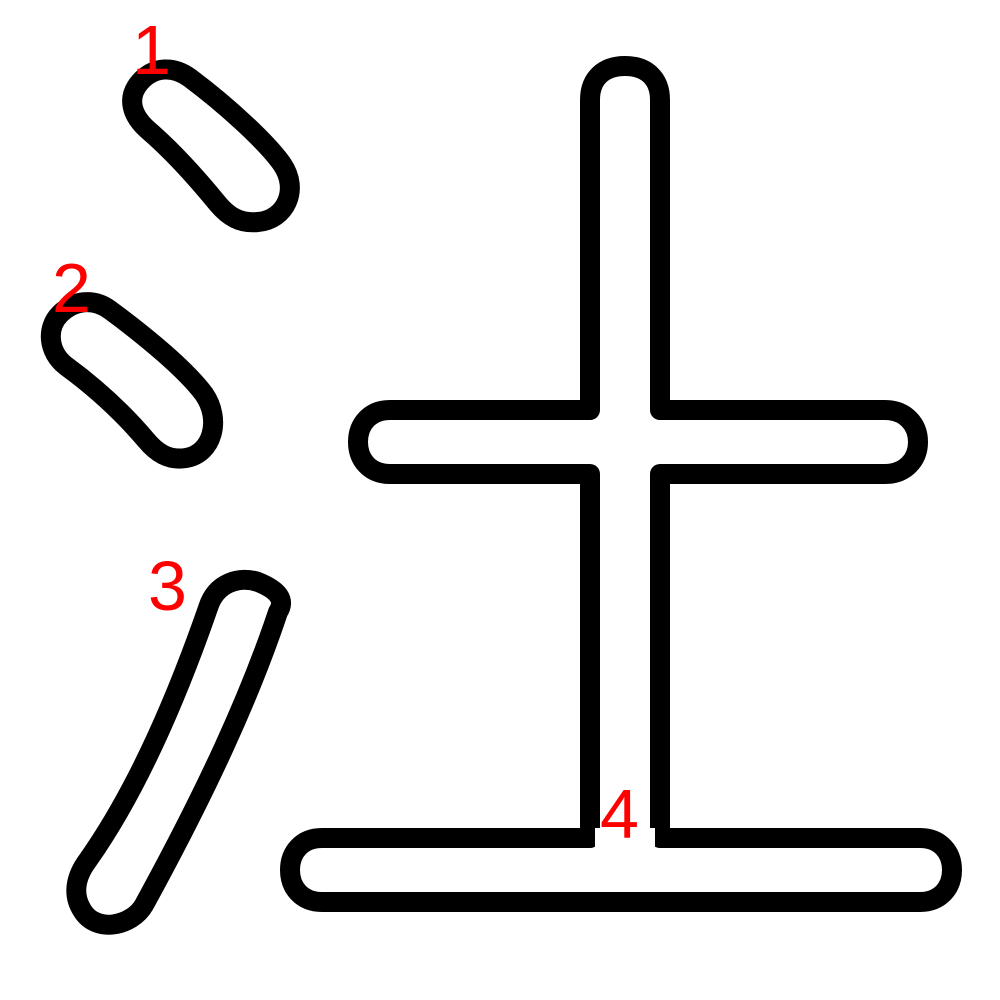 This screenshot has width=1000, height=1000. Describe the element at coordinates (619, 814) in the screenshot. I see `stroke-number-4: 4` at that location.